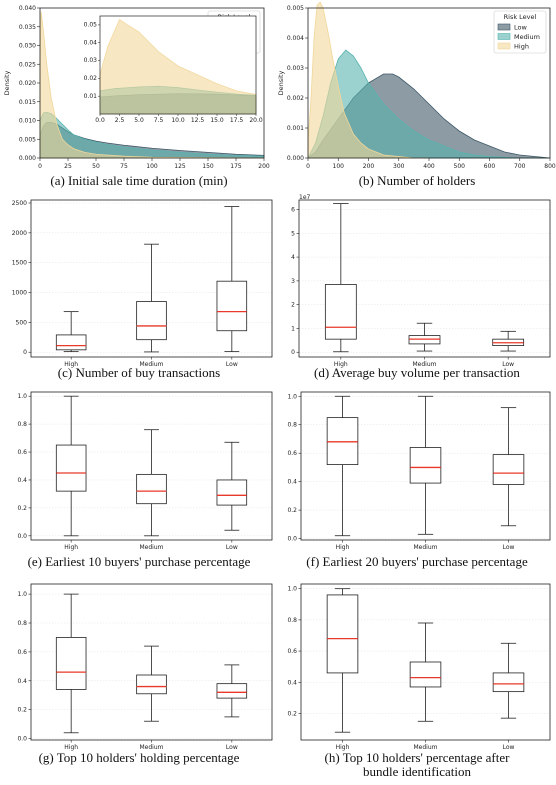 The height and width of the screenshot is (785, 556). I want to click on x-tick-label: 0, so click(40, 166).